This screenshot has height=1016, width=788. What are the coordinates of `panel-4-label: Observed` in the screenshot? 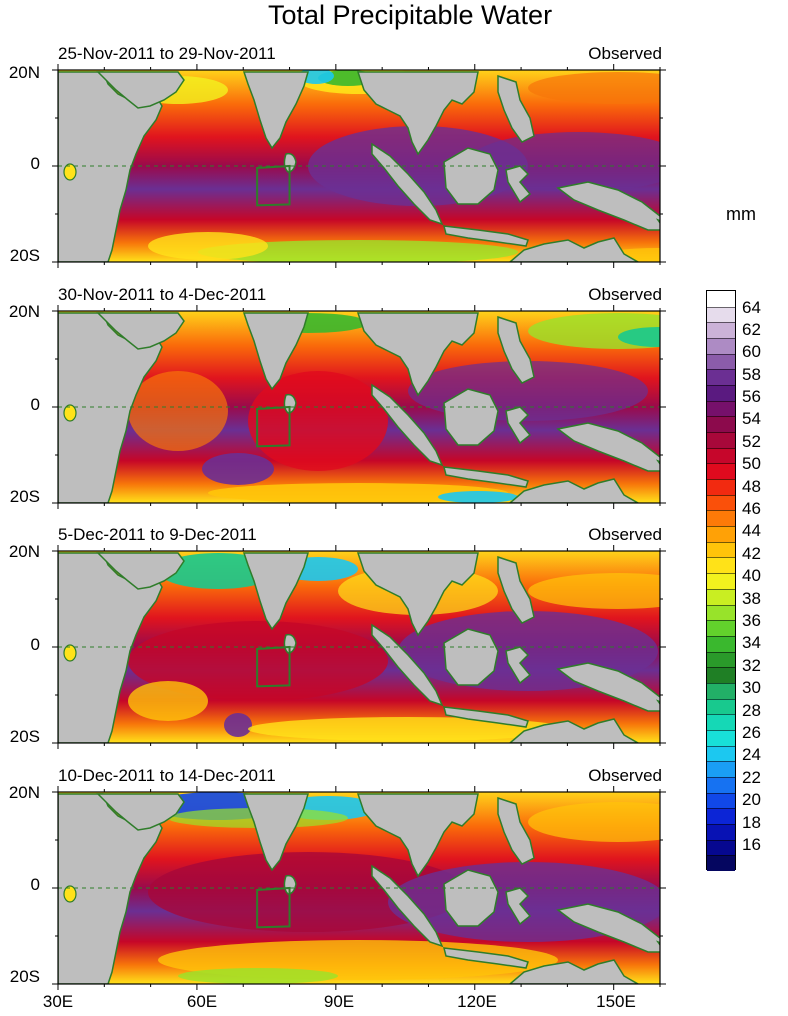 It's located at (625, 775).